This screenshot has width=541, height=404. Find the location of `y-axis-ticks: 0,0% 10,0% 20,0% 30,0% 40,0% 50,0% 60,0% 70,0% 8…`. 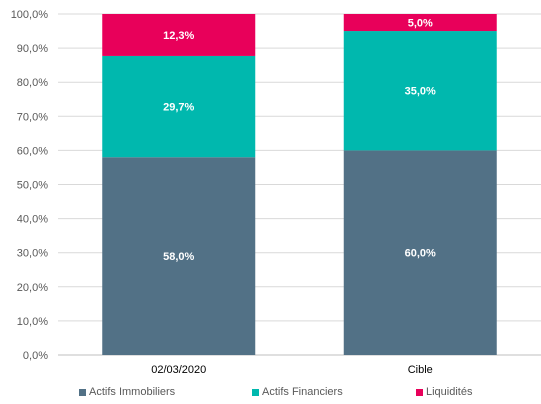

y-axis-ticks: 0,0% 10,0% 20,0% 30,0% 40,0% 50,0% 60,0% 70,0% 8… is located at coordinates (30, 185).